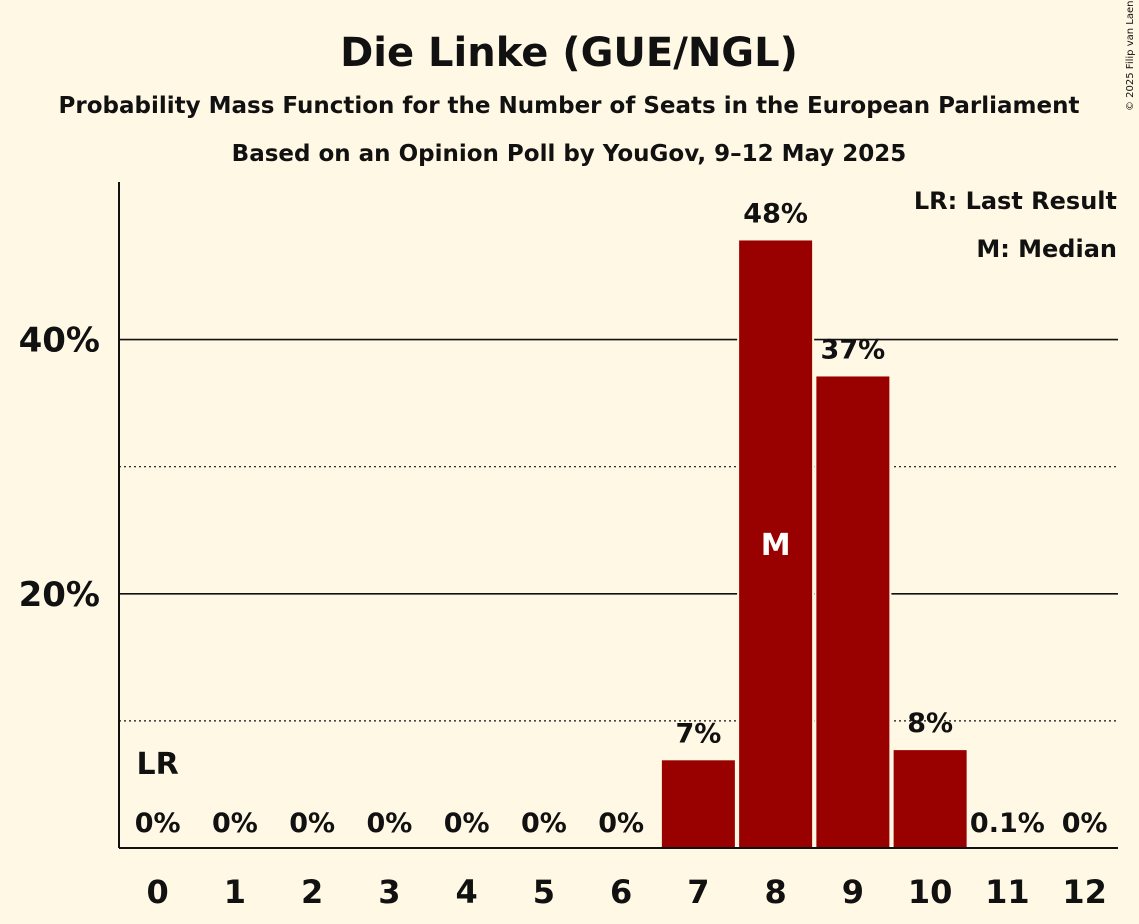 This screenshot has height=924, width=1139. What do you see at coordinates (158, 764) in the screenshot?
I see `last-result-marker: LR` at bounding box center [158, 764].